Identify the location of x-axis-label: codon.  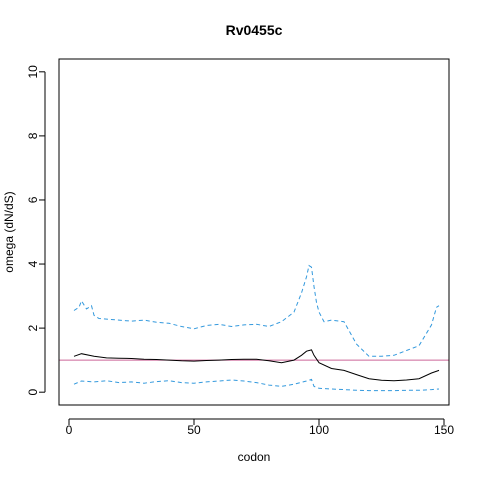
(254, 457).